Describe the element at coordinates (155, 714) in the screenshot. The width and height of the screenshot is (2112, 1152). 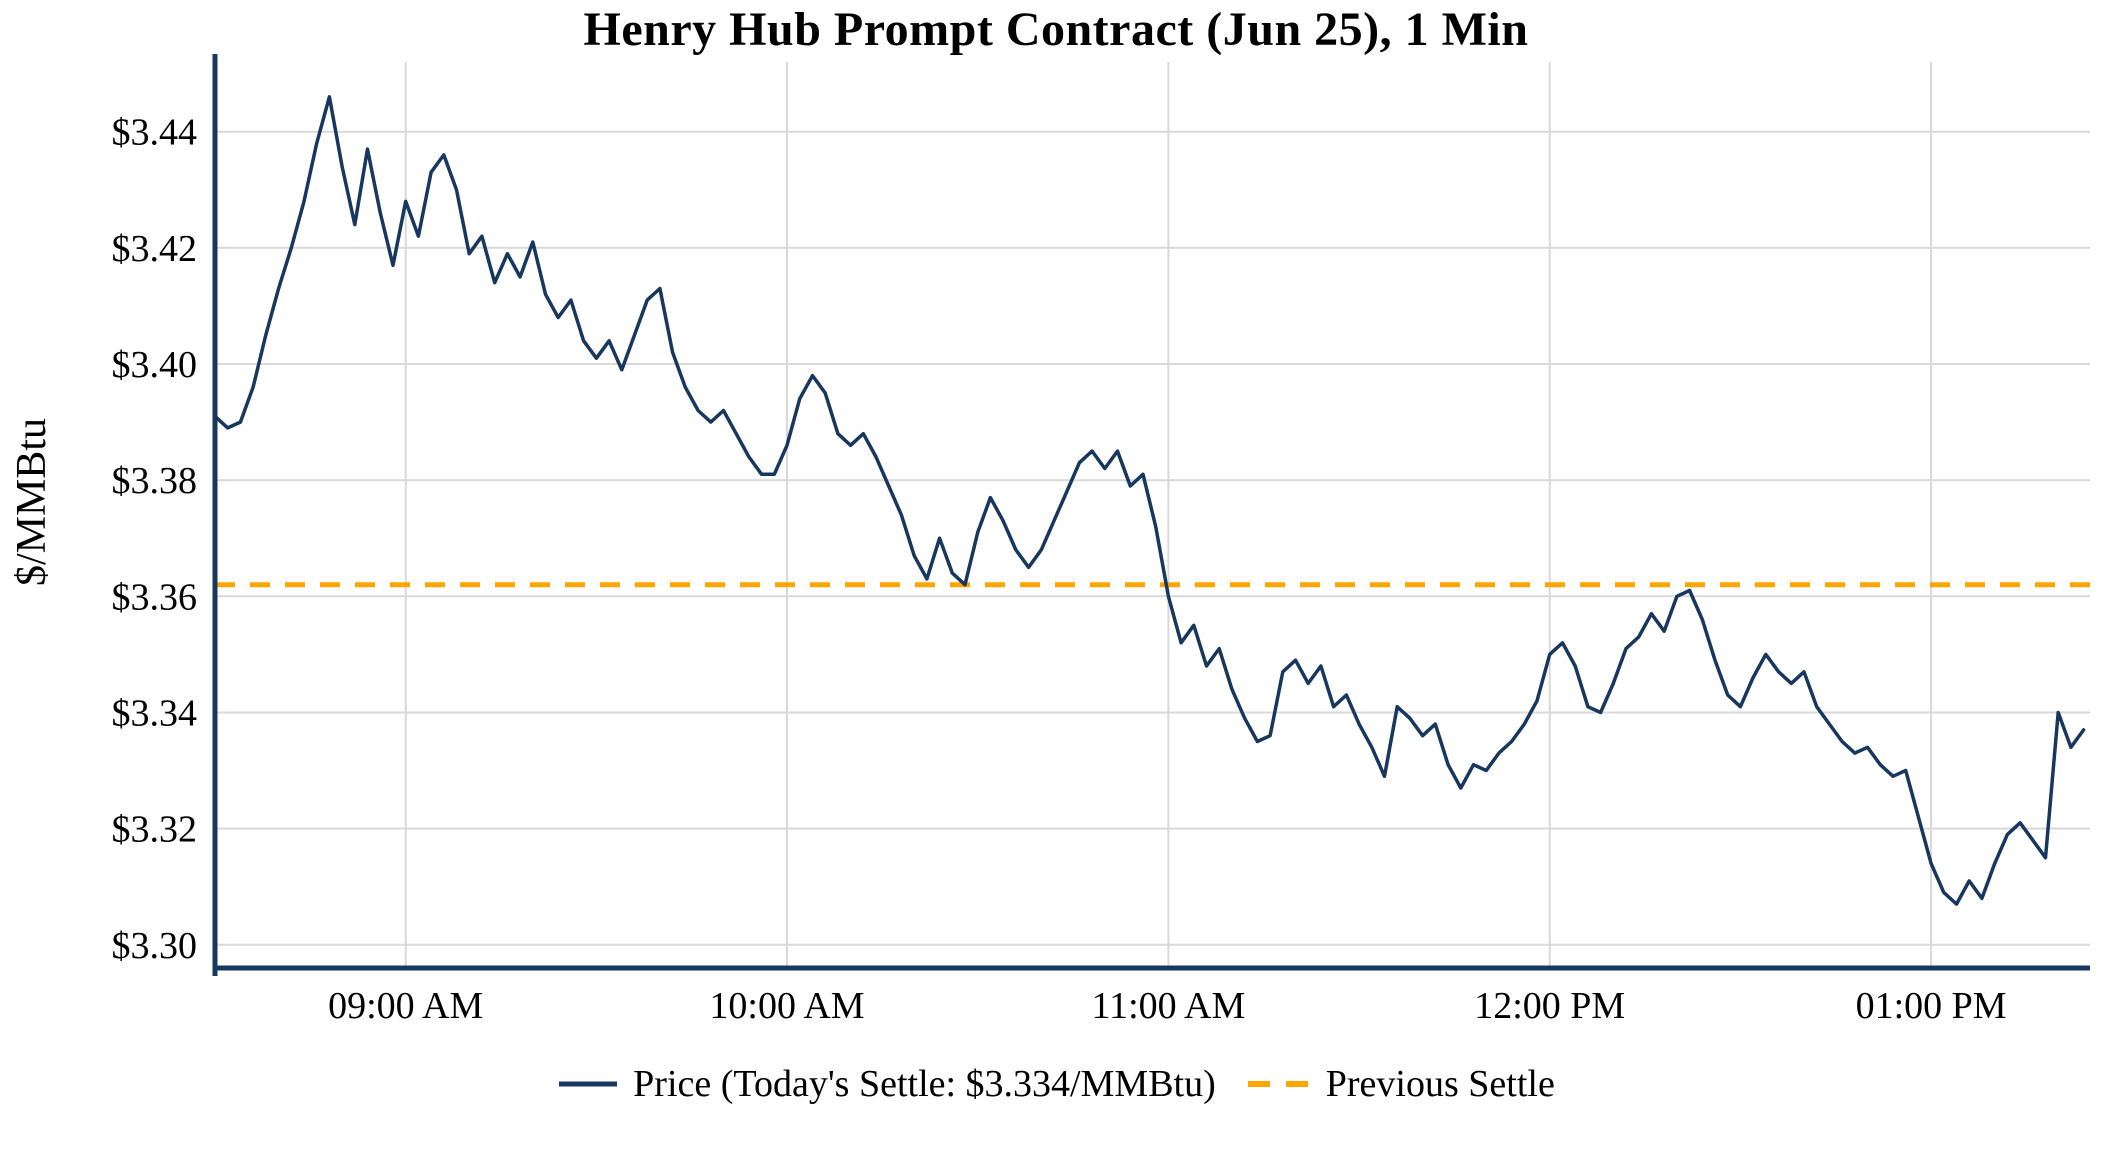
I see `y-tick-label: $3.34` at that location.